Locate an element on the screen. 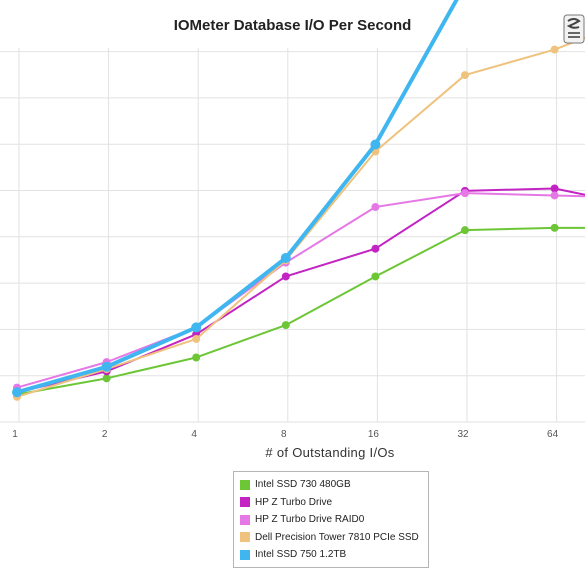 The width and height of the screenshot is (585, 585). x-tick-labels: 1 2 4 8 16 32 64 is located at coordinates (285, 434).